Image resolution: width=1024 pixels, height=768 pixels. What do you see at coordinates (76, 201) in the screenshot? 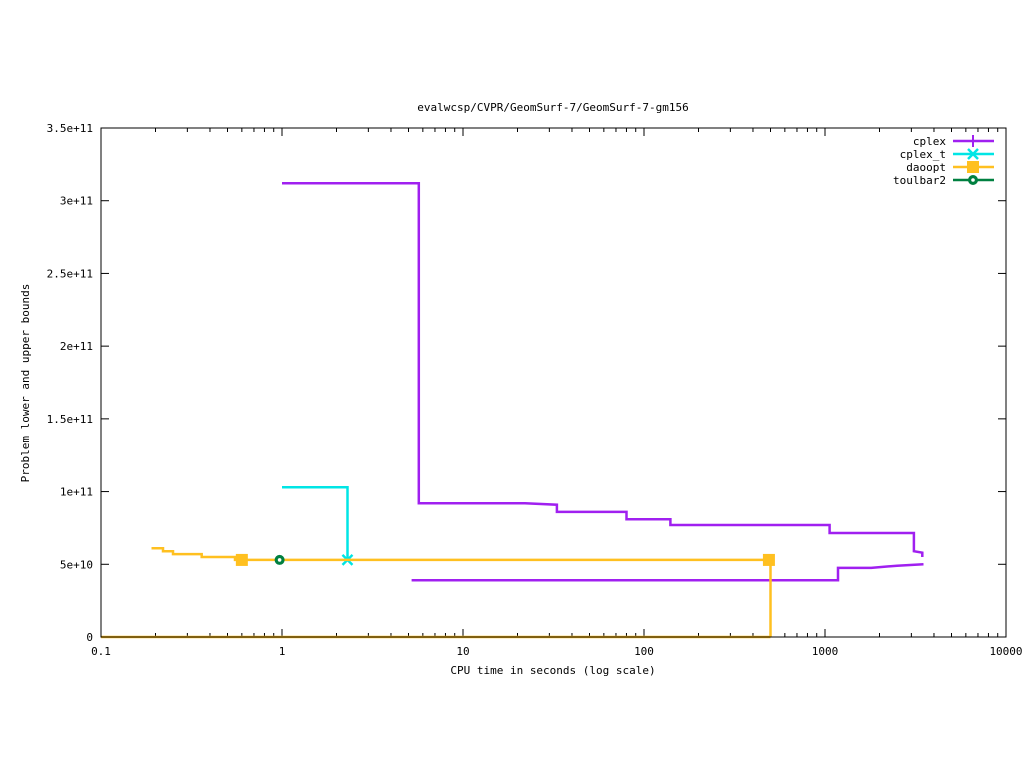
I see `y-tick-label: 3e+11` at bounding box center [76, 201].